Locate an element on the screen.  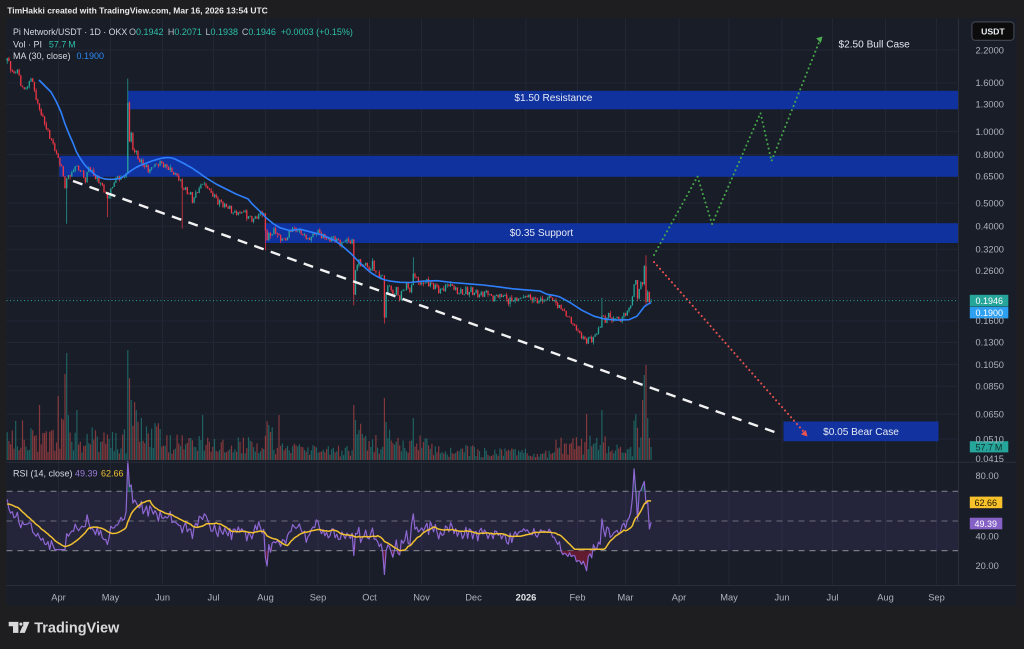
svg-text: USDT is located at coordinates (993, 31).